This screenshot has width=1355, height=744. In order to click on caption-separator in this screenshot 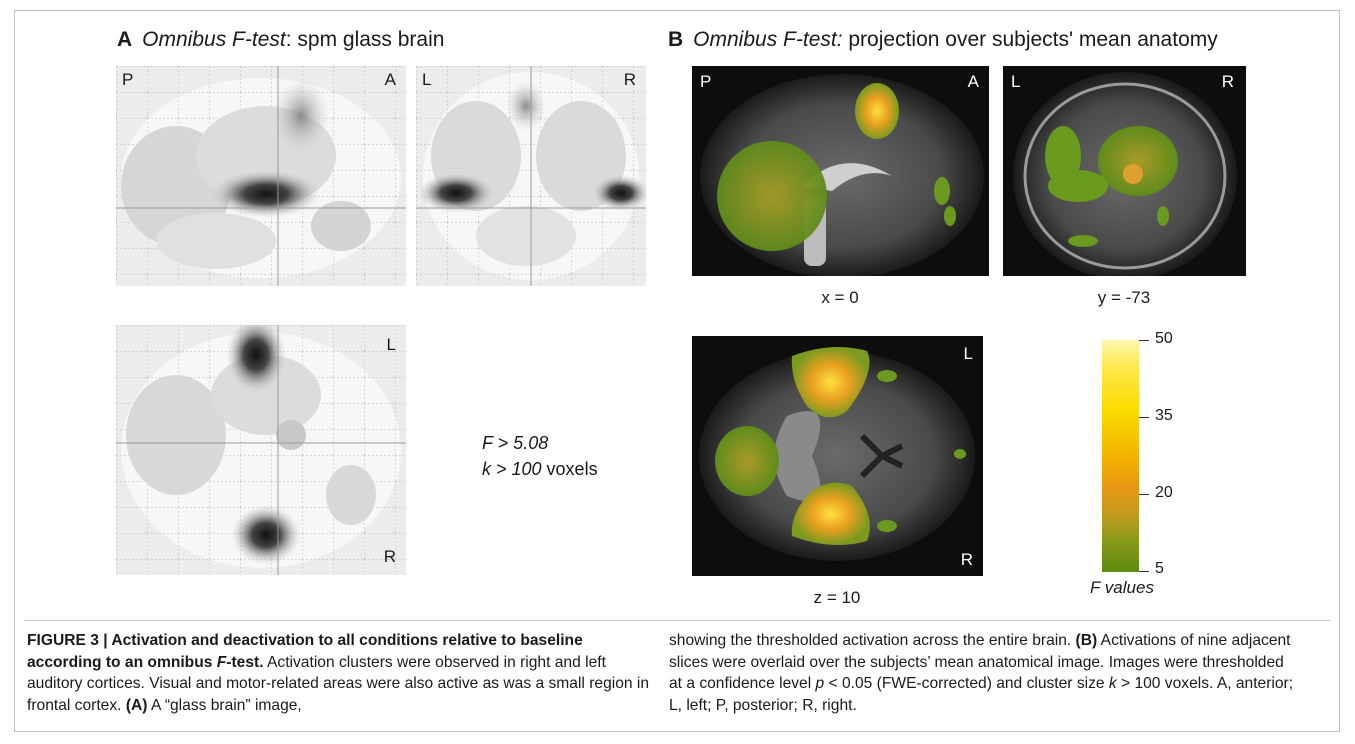, I will do `click(677, 620)`.